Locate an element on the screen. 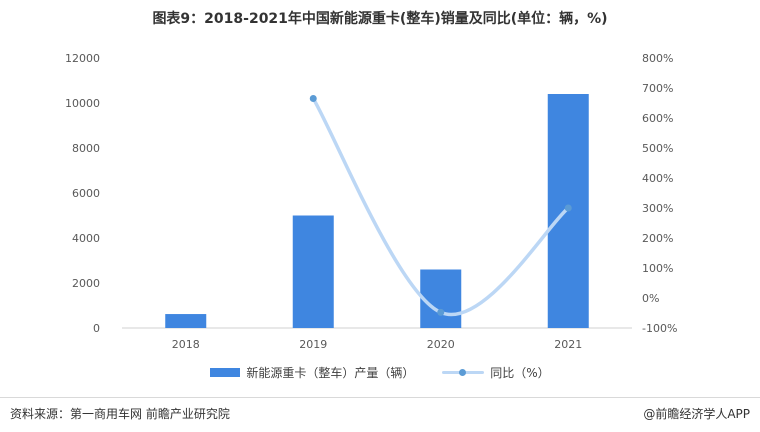  yoy-point-2021 is located at coordinates (568, 208).